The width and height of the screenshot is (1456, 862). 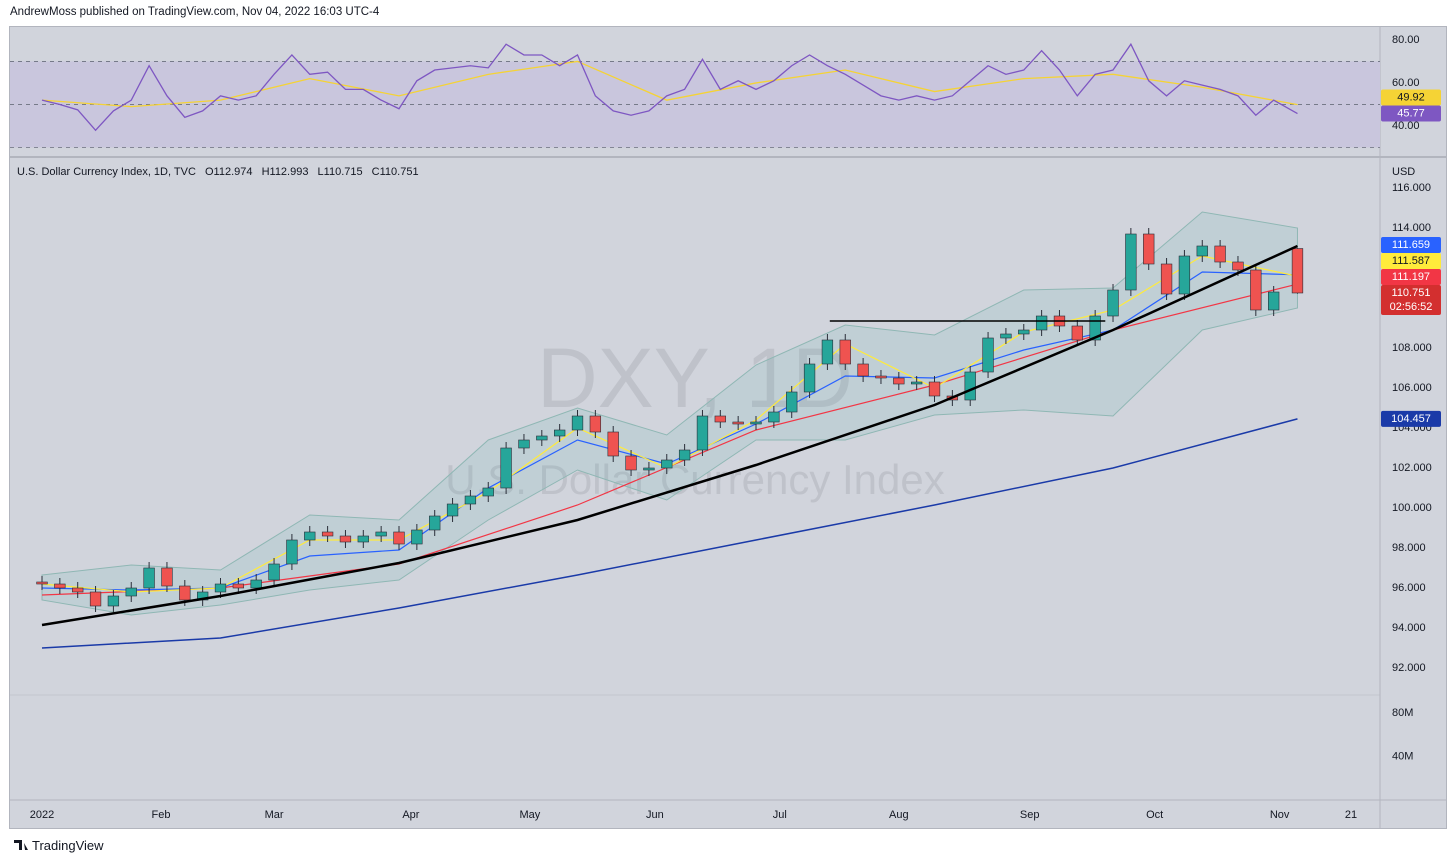 What do you see at coordinates (1411, 307) in the screenshot?
I see `countdown: 02:56:52` at bounding box center [1411, 307].